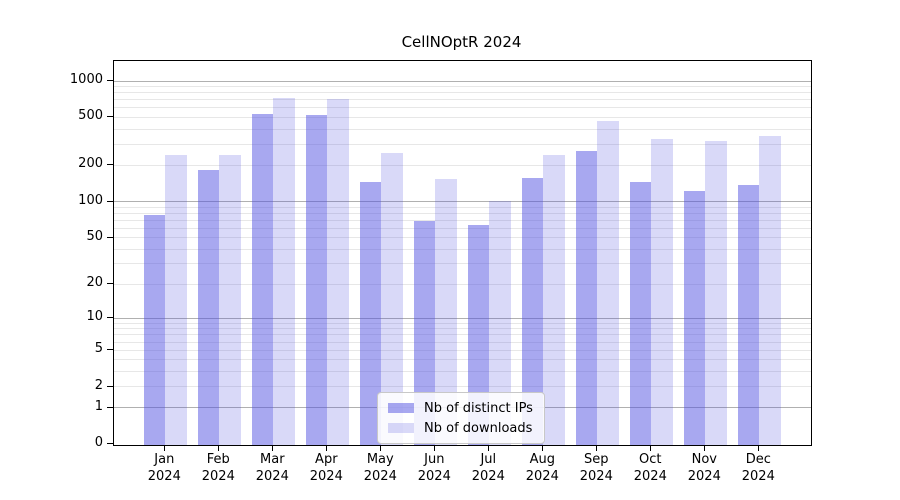 Image resolution: width=900 pixels, height=500 pixels. Describe the element at coordinates (164, 468) in the screenshot. I see `x-tick-label-jan: Jan 2024` at that location.